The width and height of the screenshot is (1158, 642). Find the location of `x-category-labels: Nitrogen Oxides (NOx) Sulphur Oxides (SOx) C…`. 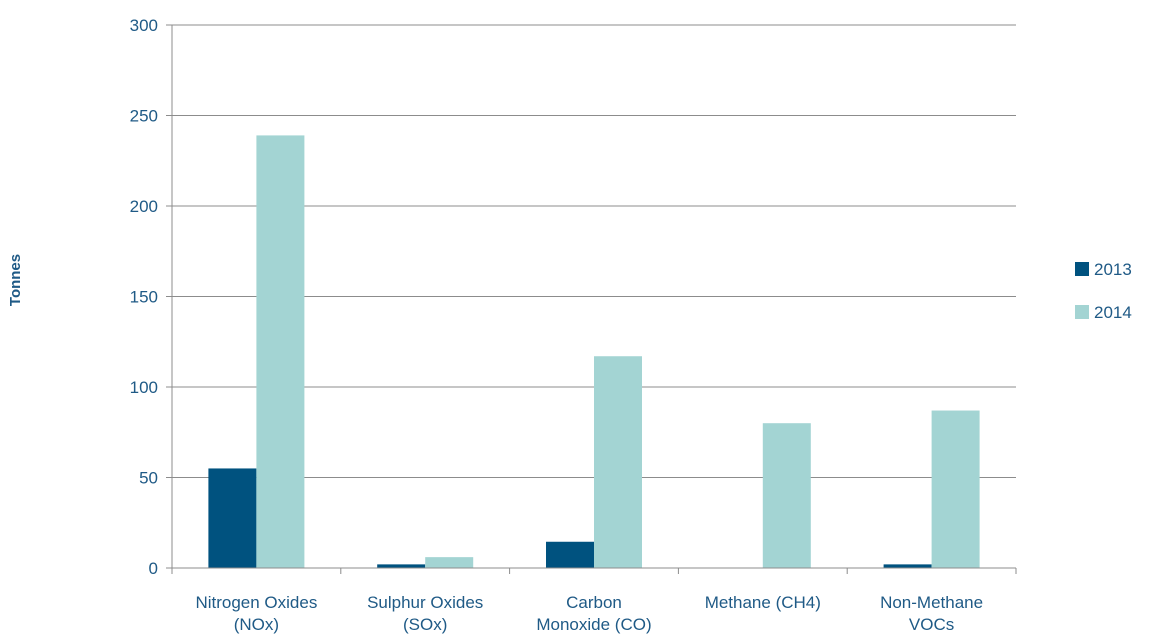

x-category-labels: Nitrogen Oxides (NOx) Sulphur Oxides (SOx) C… is located at coordinates (589, 613).